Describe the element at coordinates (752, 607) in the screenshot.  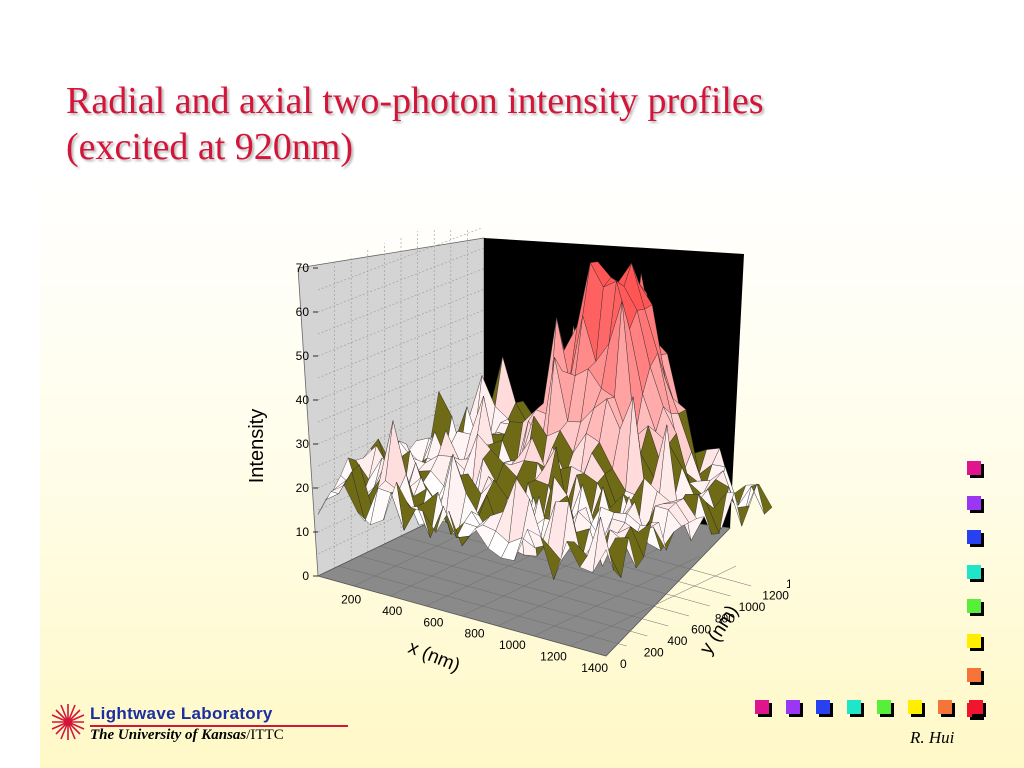
I see `y-tick-label: 1000` at that location.